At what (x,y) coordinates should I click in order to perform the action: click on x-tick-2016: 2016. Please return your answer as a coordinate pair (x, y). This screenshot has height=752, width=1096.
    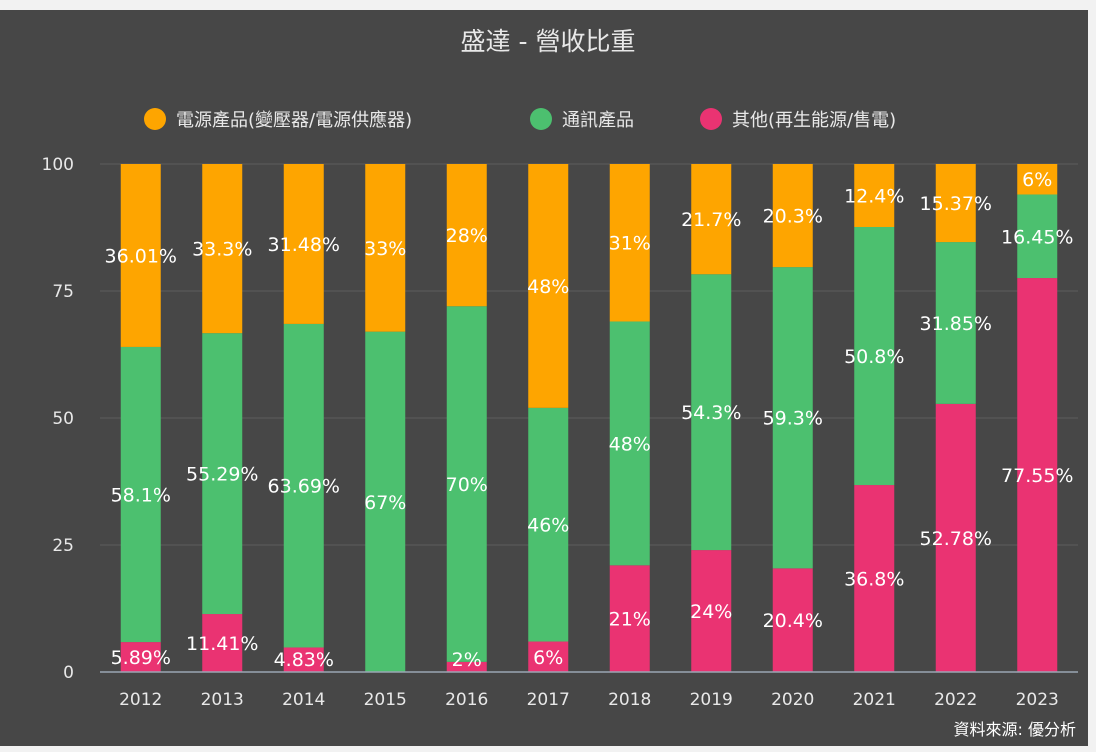
    Looking at the image, I should click on (466, 700).